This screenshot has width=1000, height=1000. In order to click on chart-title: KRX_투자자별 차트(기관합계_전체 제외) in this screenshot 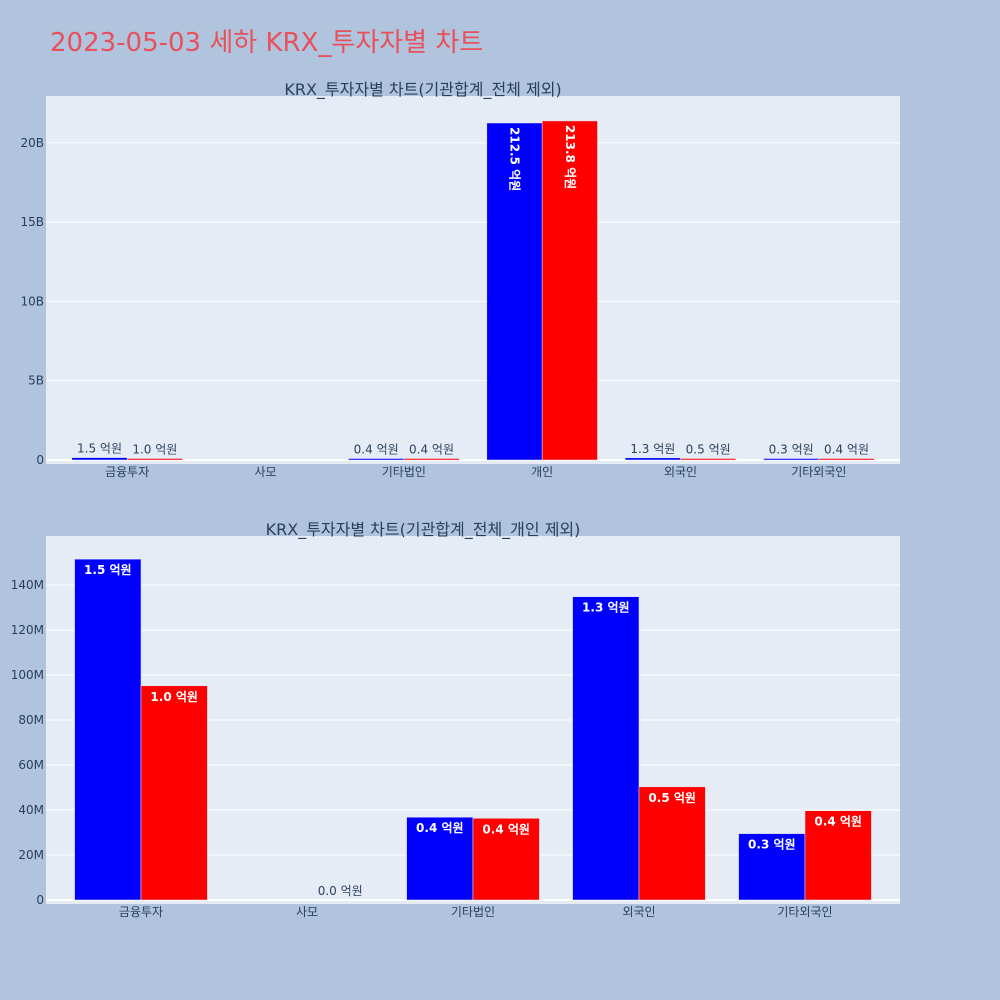, I will do `click(422, 90)`.